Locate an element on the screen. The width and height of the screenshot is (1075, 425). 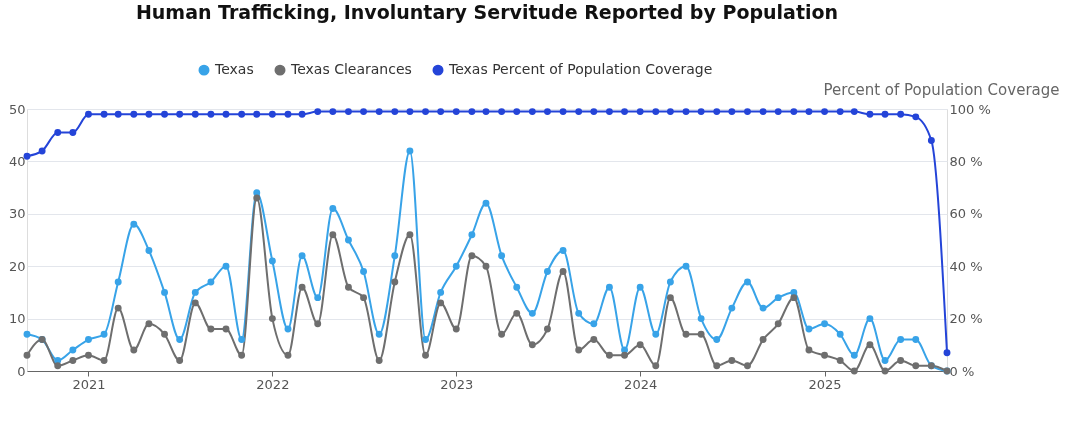
y-tick-label: 10 is located at coordinates (17, 319).